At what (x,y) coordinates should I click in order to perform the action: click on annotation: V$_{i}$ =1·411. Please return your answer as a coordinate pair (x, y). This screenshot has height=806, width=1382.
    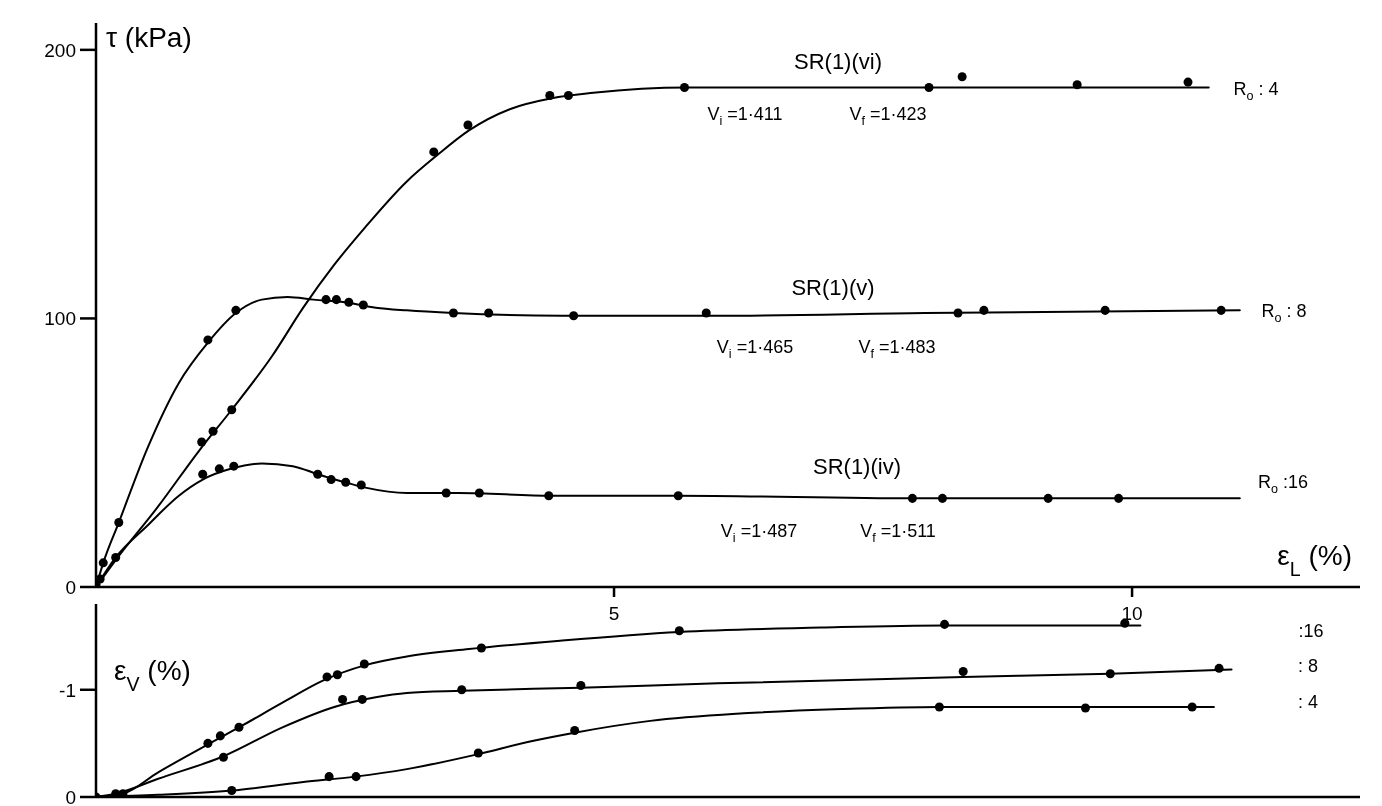
    Looking at the image, I should click on (745, 116).